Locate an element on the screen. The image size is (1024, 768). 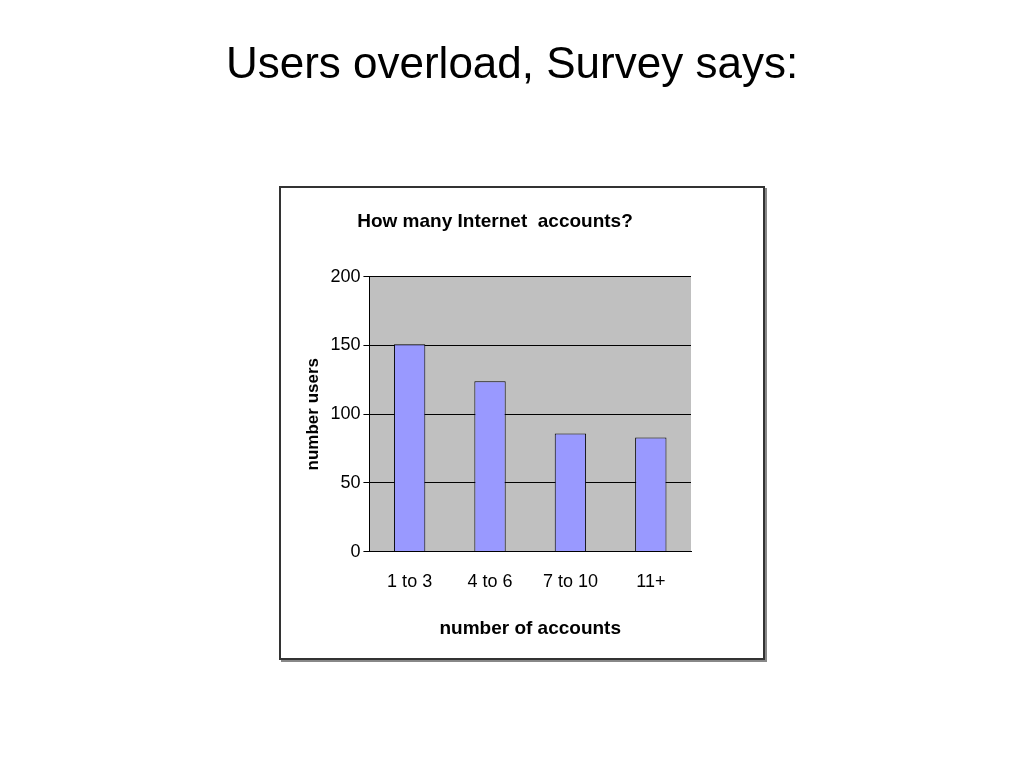
x-tick-label: 7 to 10 is located at coordinates (570, 581).